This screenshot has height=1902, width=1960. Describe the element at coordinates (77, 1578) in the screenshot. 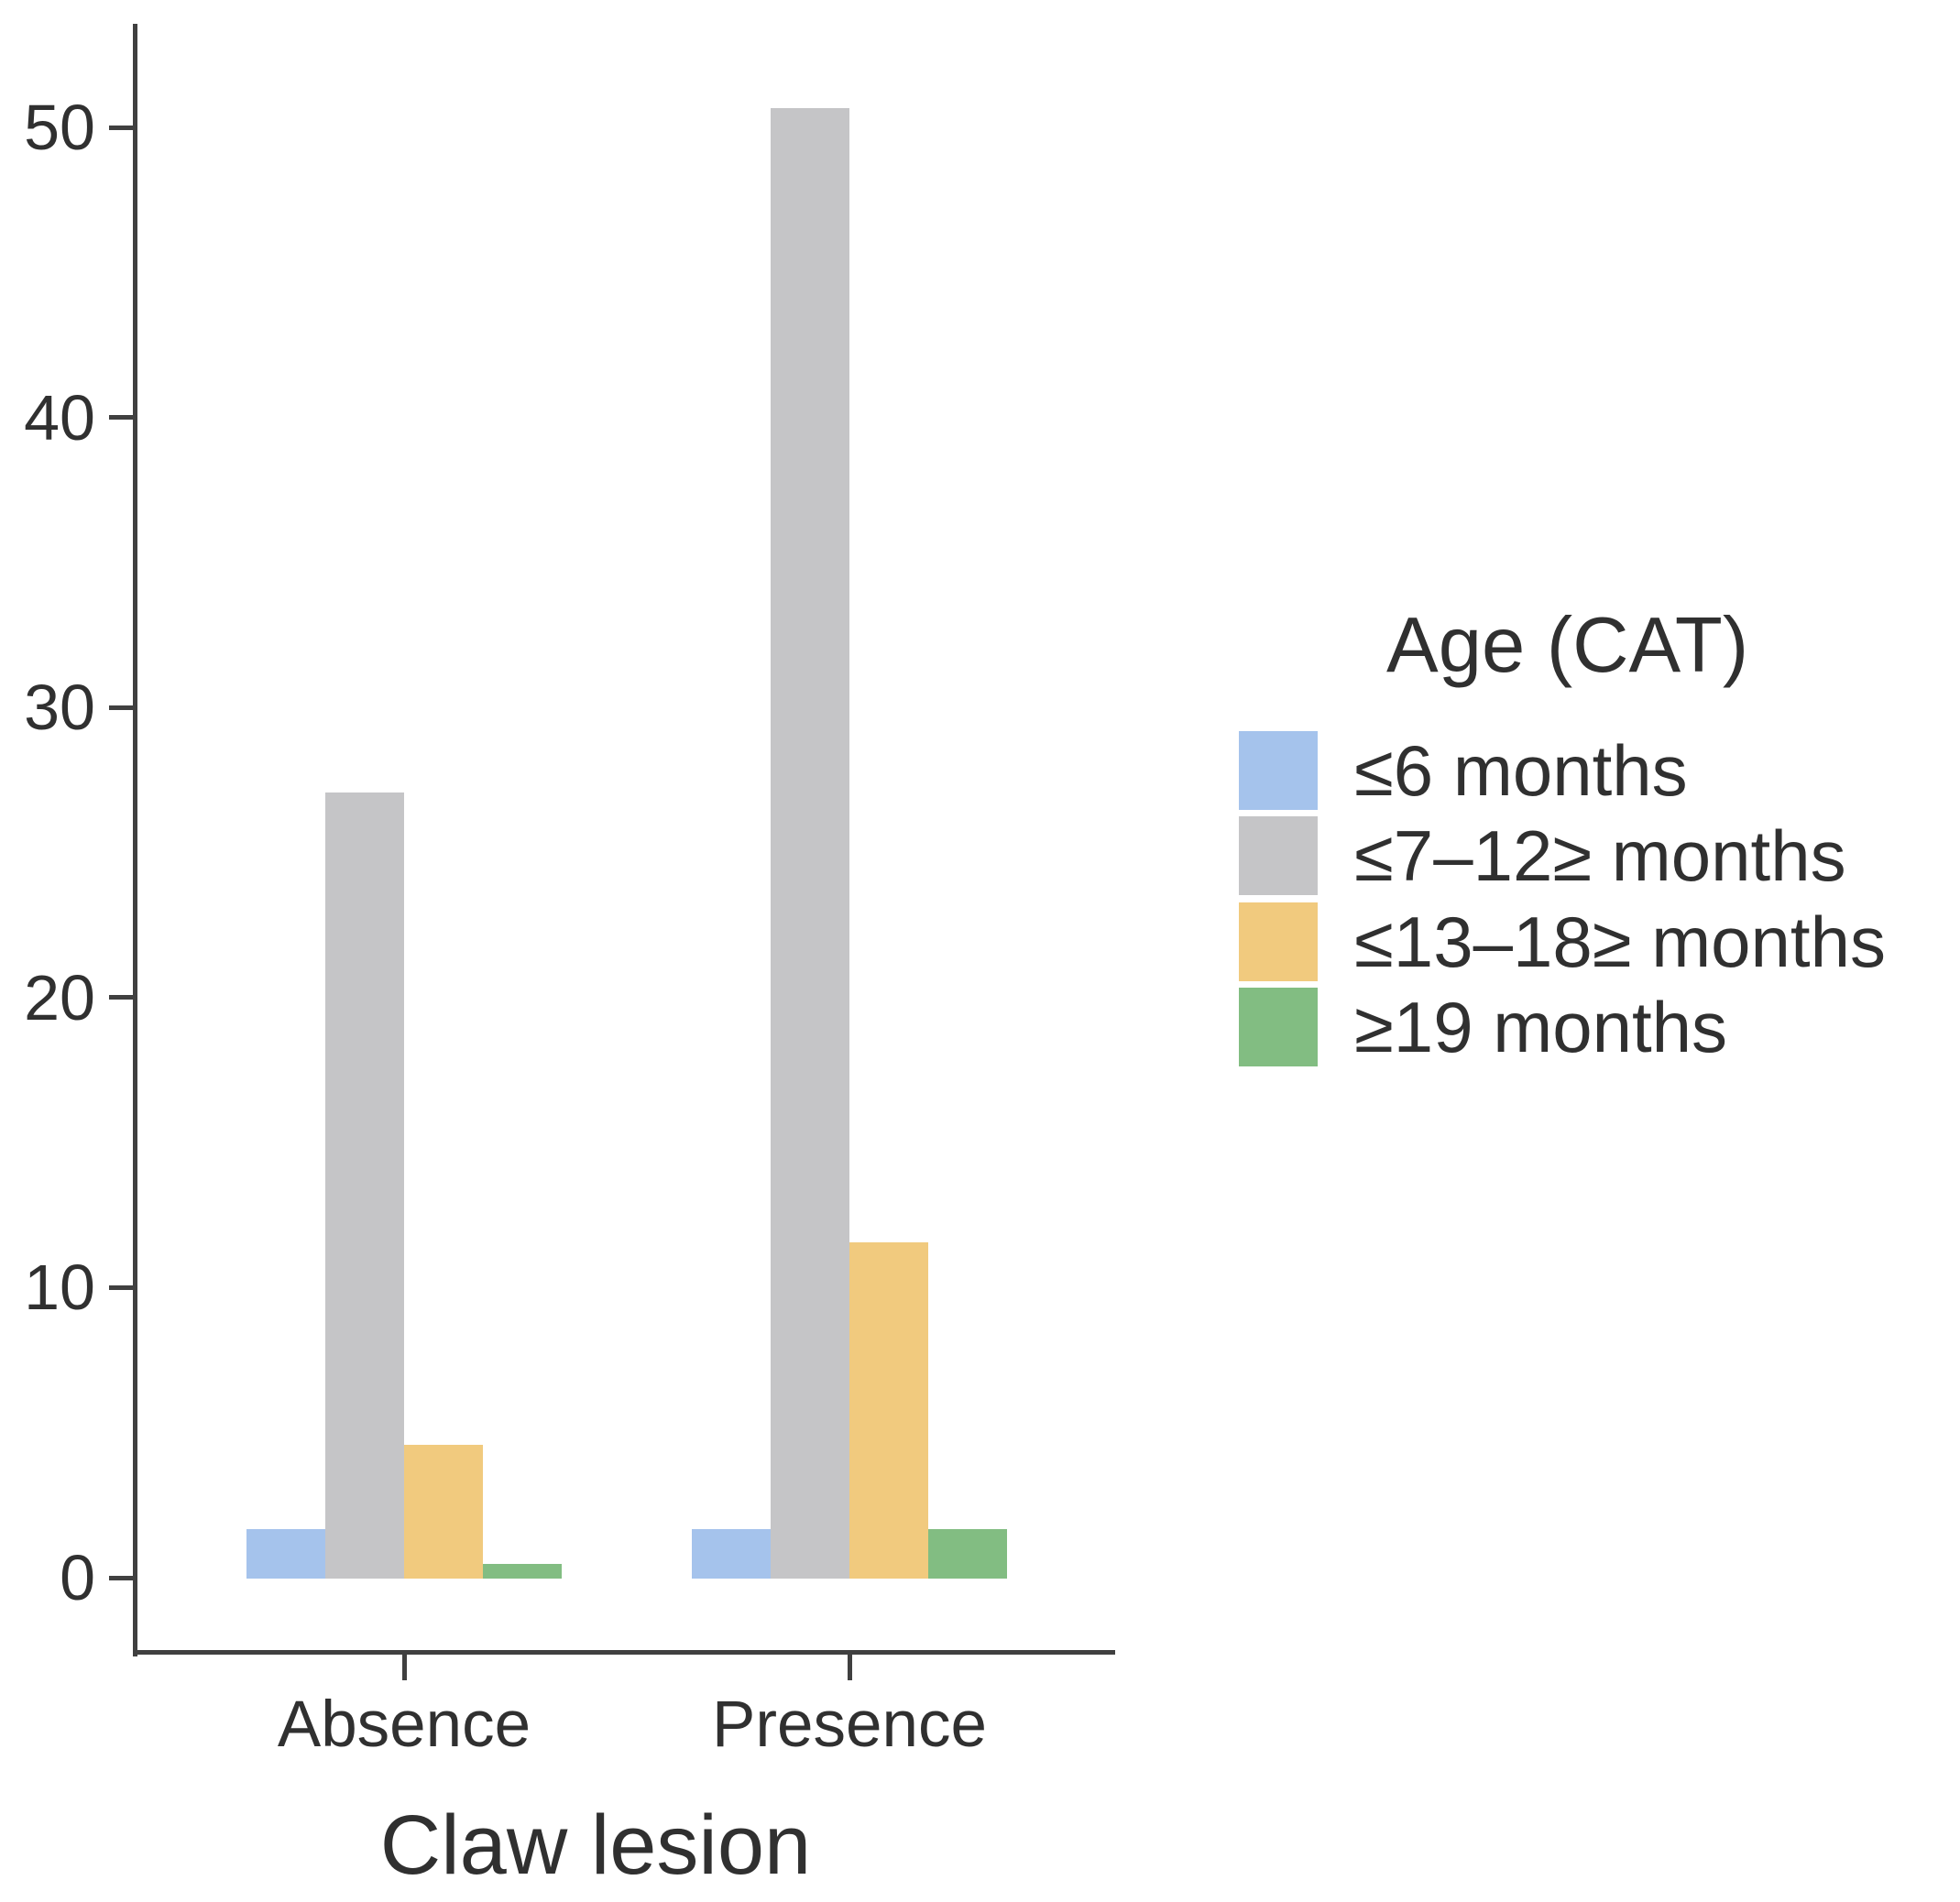

I see `y-tick-label: 0` at that location.